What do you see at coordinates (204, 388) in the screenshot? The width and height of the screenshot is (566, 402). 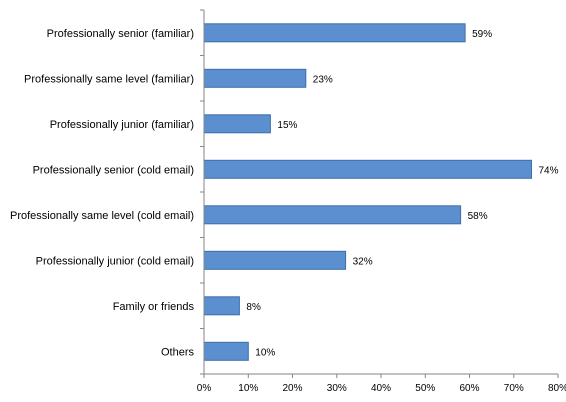 I see `x-tick-label: 0%` at bounding box center [204, 388].